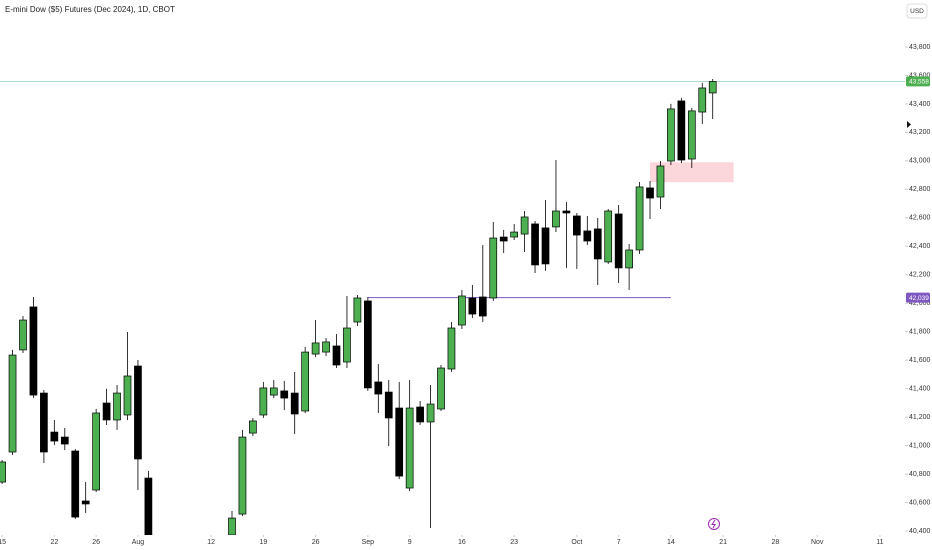 Image resolution: width=932 pixels, height=550 pixels. What do you see at coordinates (462, 542) in the screenshot?
I see `x-tick-label: 16` at bounding box center [462, 542].